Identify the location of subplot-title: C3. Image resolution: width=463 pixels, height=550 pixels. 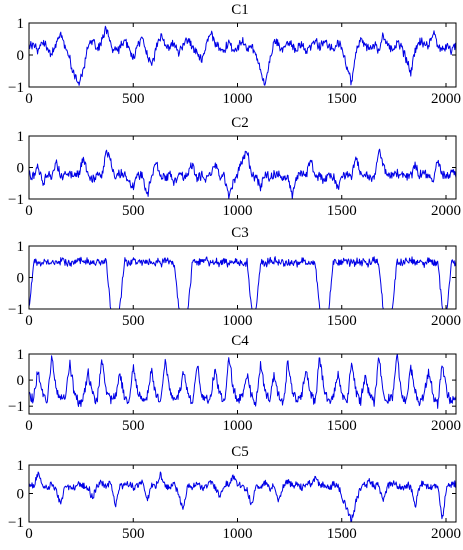
(240, 233).